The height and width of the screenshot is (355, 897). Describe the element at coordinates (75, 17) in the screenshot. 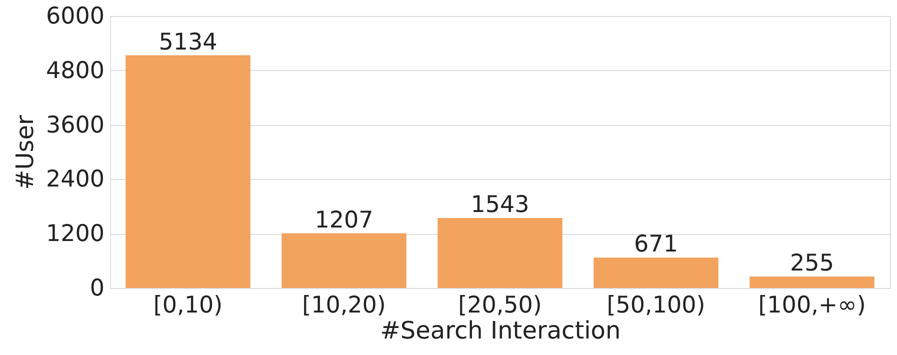

I see `y-tick-label: 6000` at that location.